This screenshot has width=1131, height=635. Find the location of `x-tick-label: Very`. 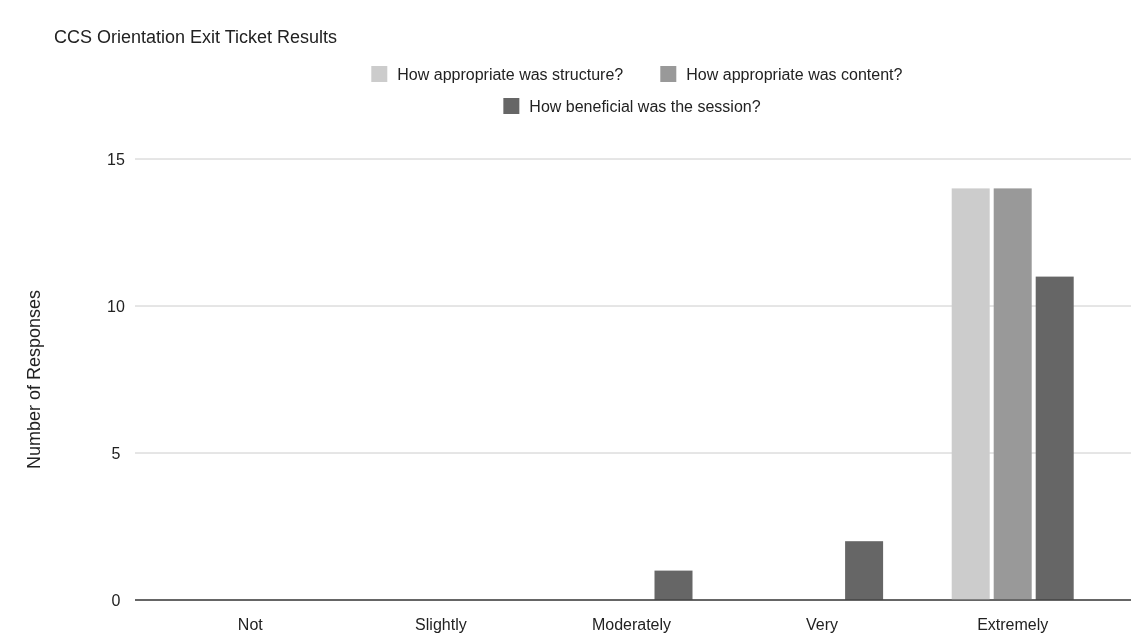

x-tick-label: Very is located at coordinates (822, 624).